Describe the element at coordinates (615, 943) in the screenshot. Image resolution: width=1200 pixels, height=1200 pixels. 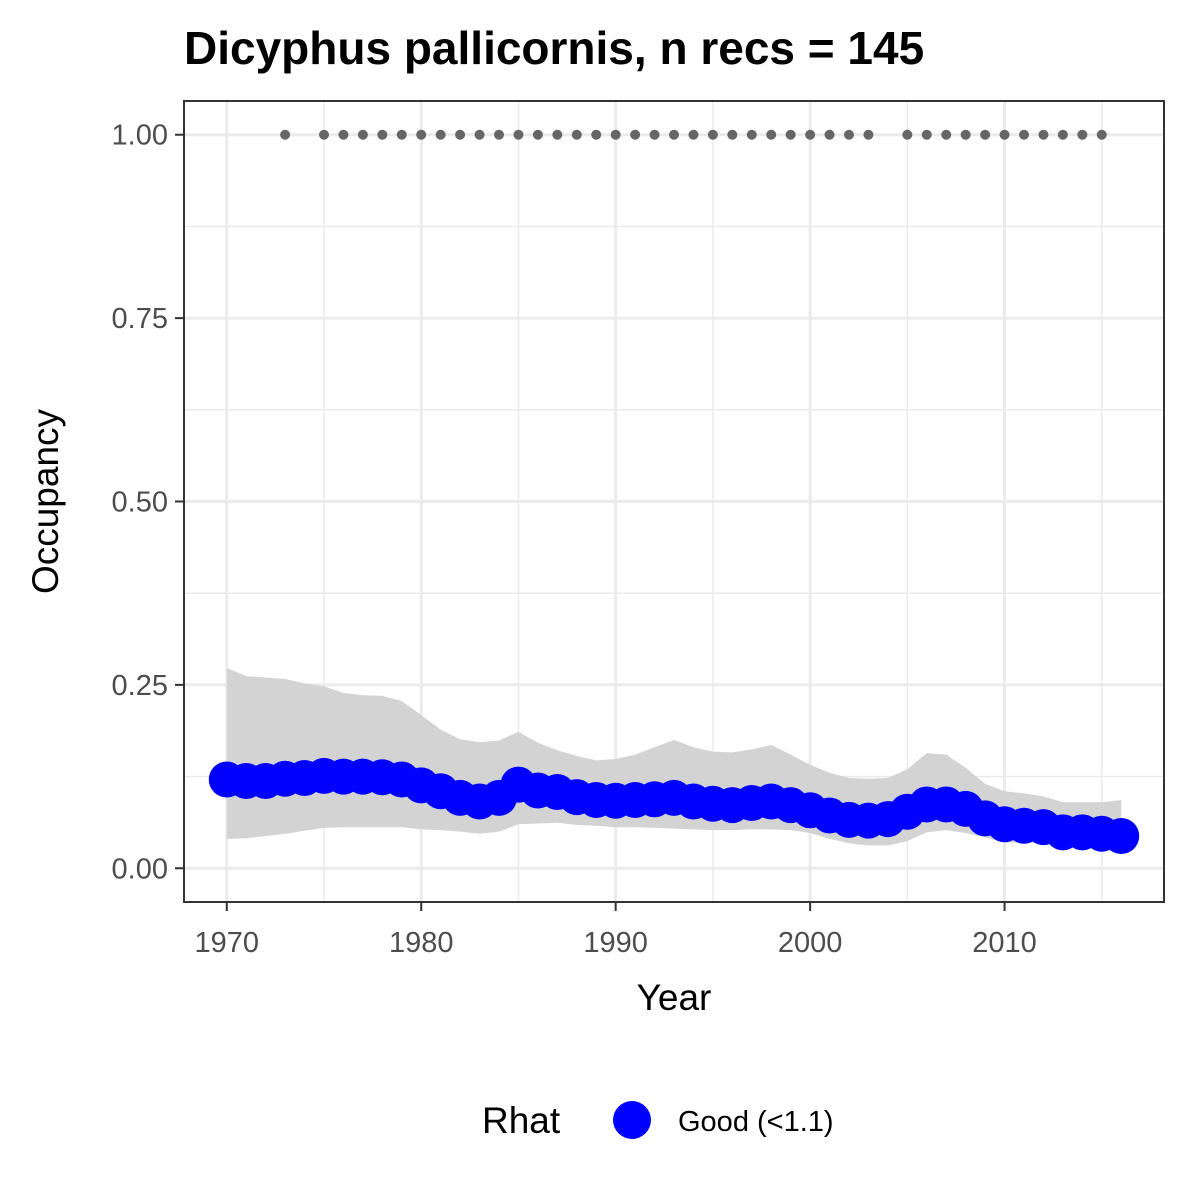
I see `x-tick-label: 1990` at that location.